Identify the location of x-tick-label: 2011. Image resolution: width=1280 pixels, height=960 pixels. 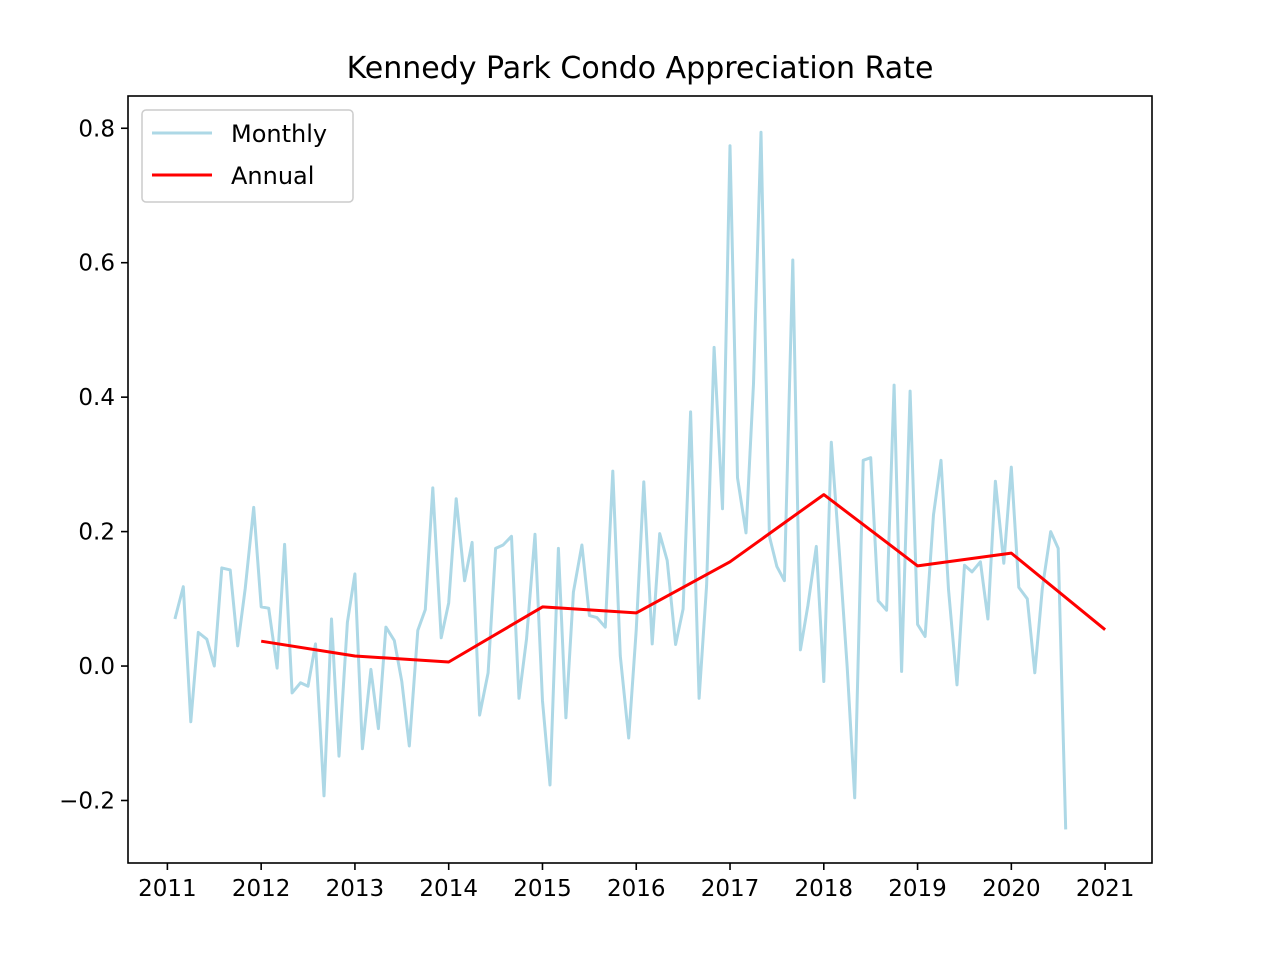
(167, 889).